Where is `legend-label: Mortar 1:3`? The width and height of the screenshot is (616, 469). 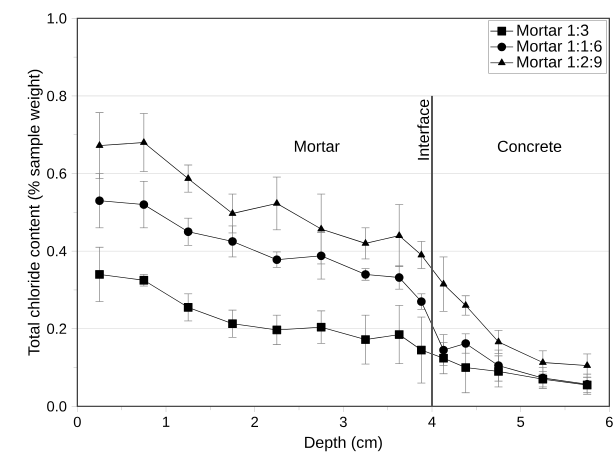 legend-label: Mortar 1:3 is located at coordinates (552, 30).